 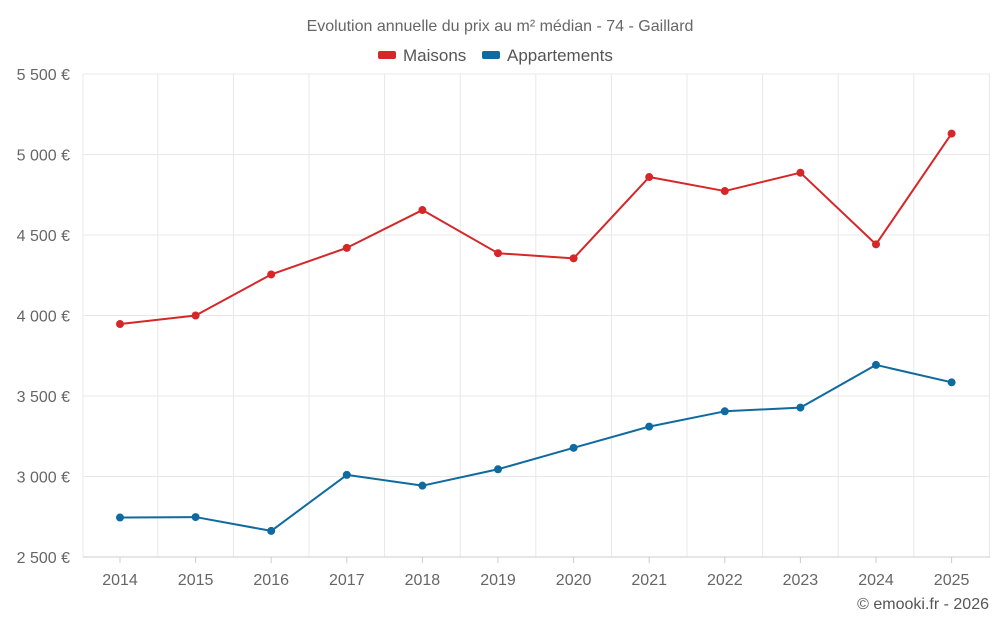 I want to click on x-tick-label: 2017, so click(x=347, y=580).